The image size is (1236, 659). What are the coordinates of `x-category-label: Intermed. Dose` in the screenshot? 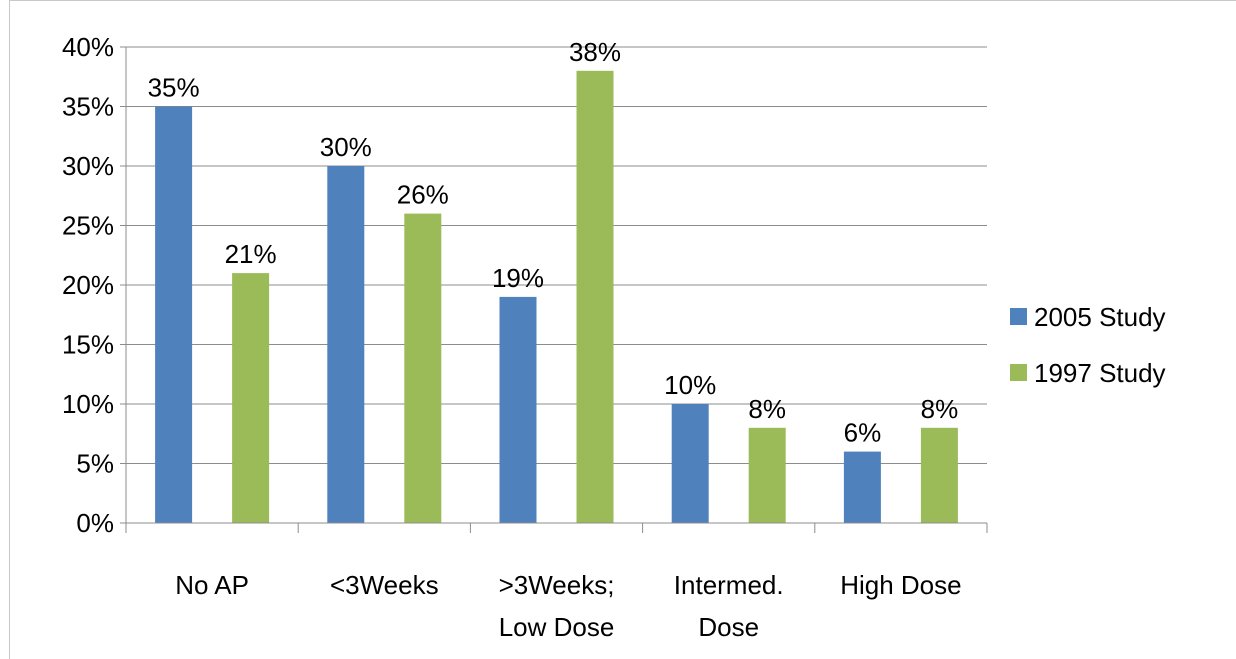 It's located at (729, 606).